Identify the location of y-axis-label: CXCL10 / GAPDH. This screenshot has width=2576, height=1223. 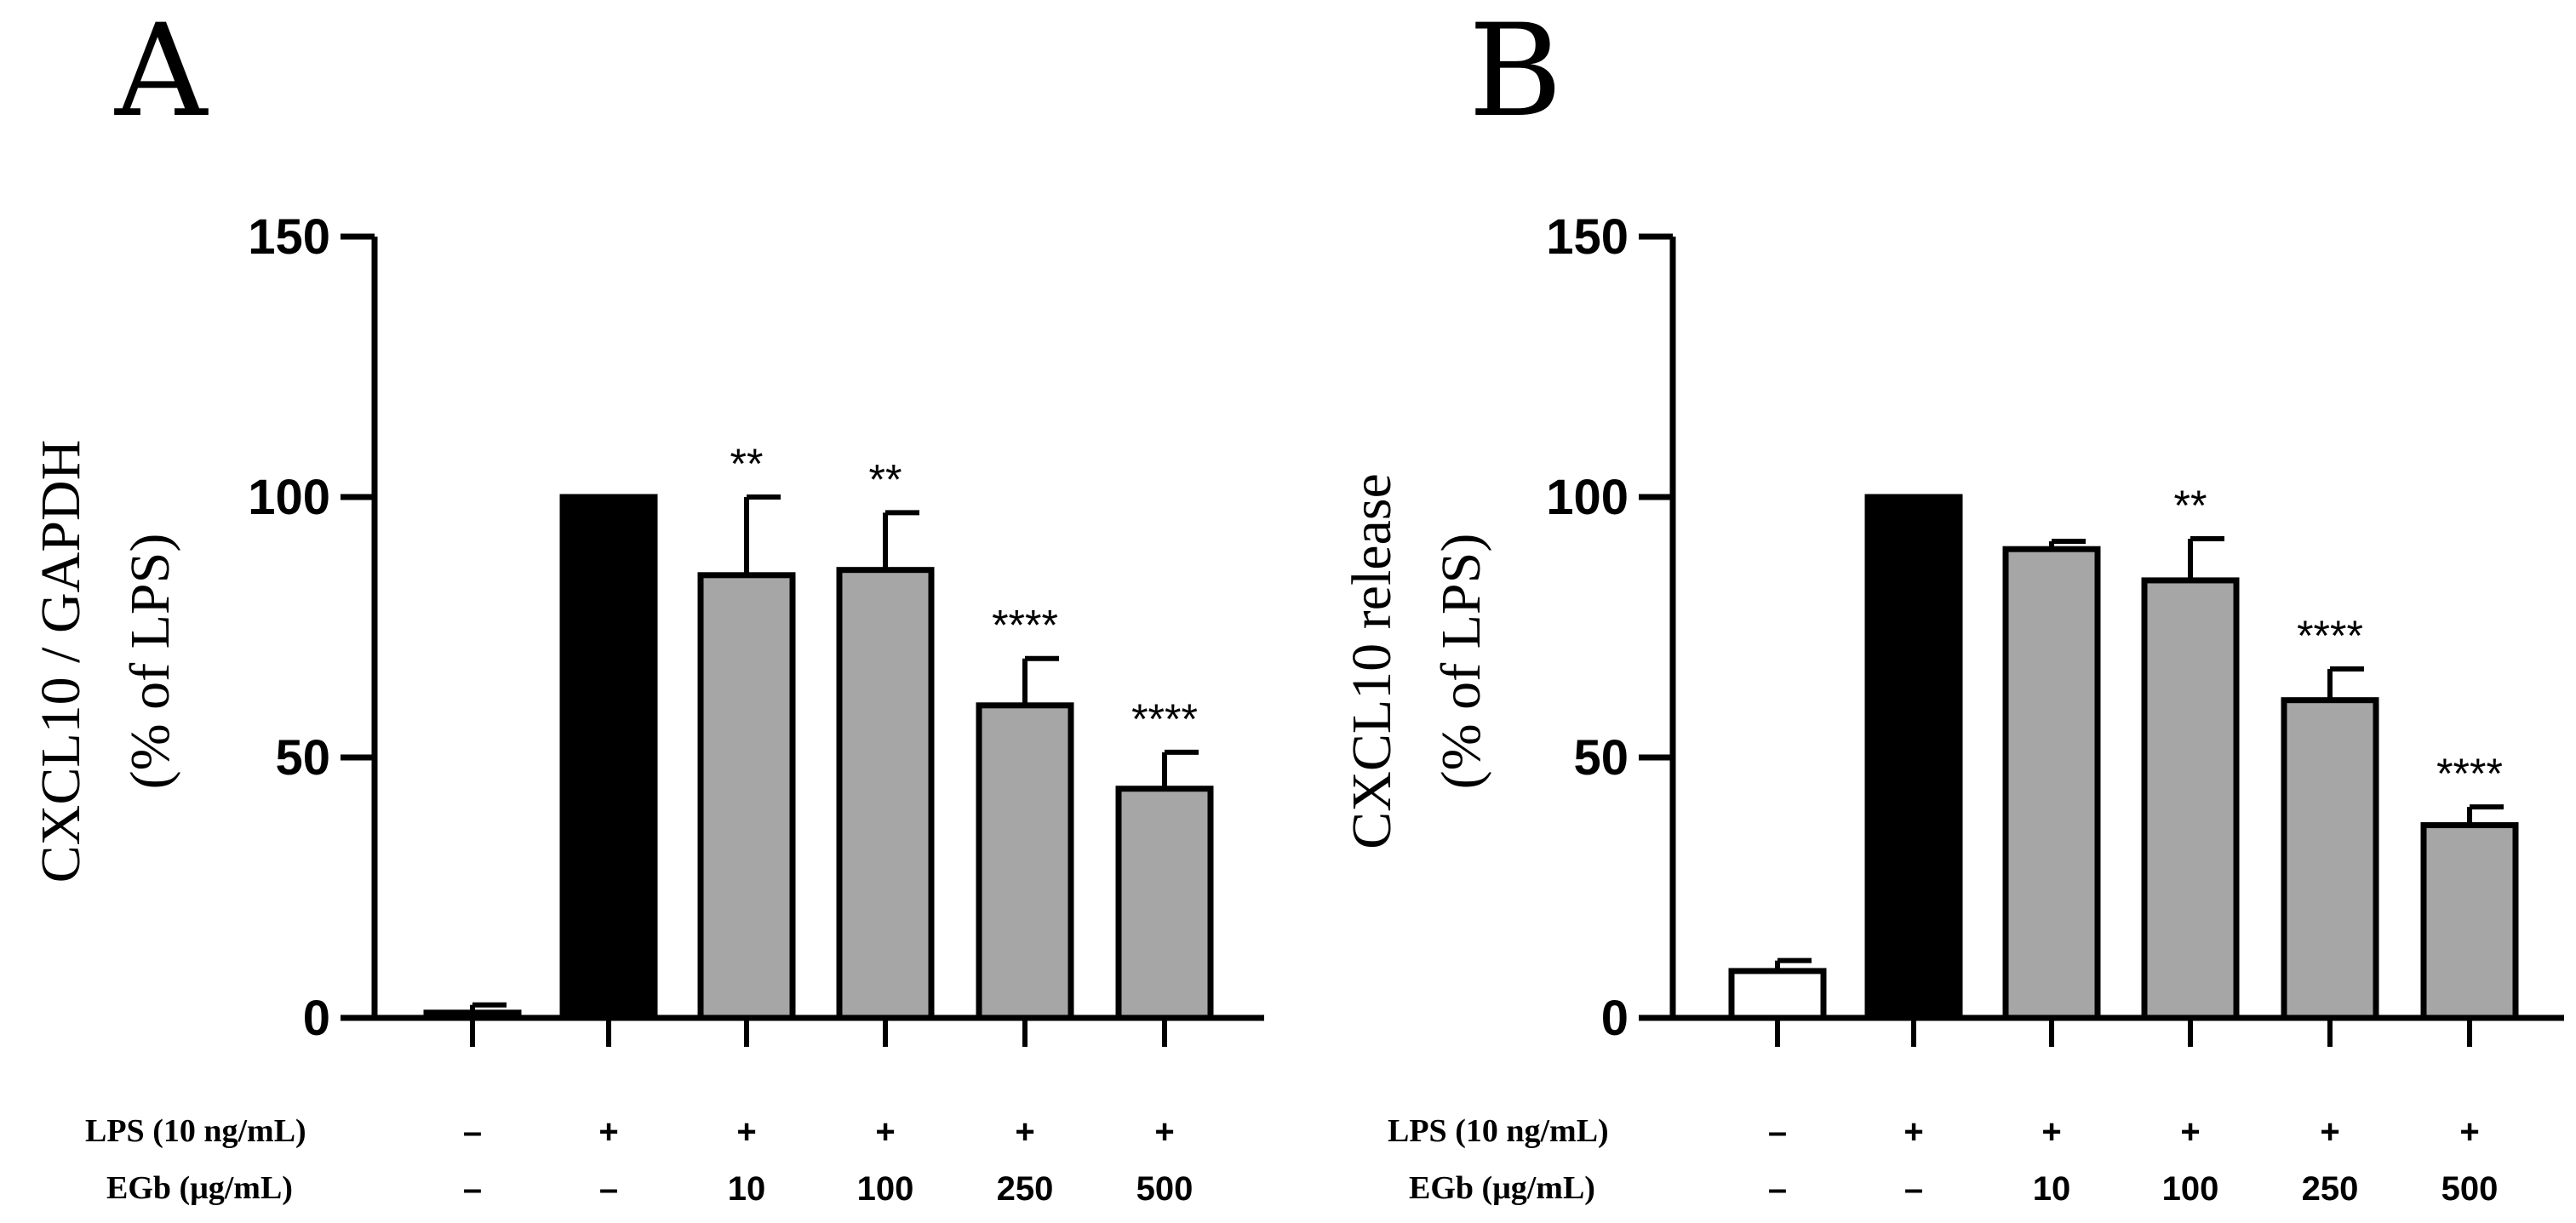
(61, 661).